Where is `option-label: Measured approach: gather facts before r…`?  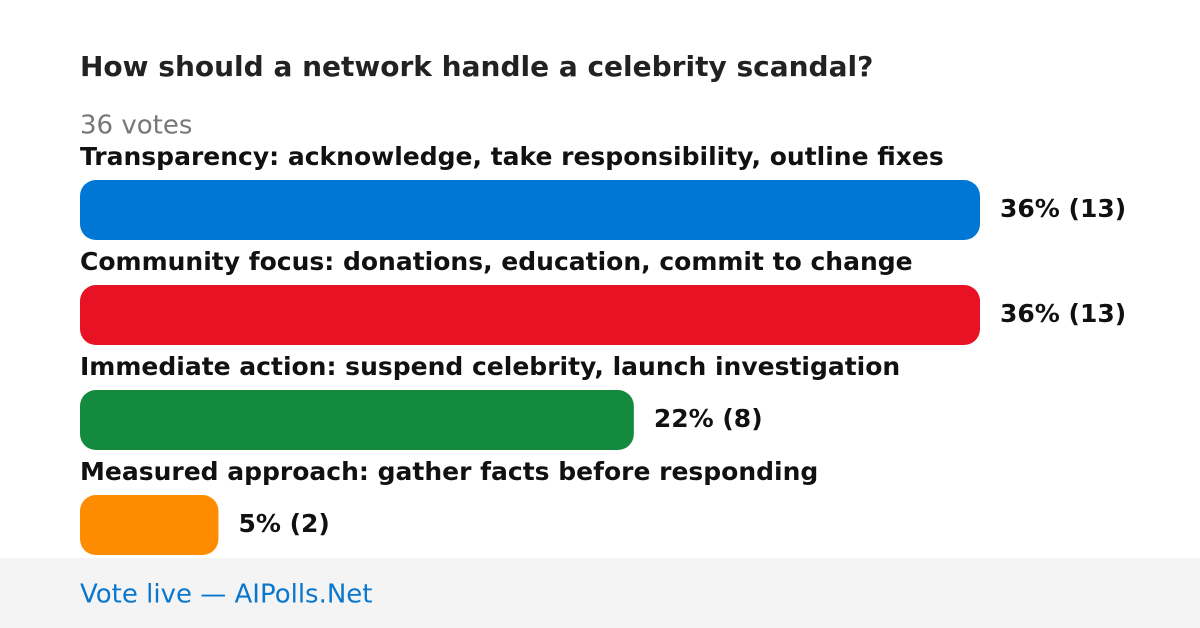 option-label: Measured approach: gather facts before r… is located at coordinates (449, 471).